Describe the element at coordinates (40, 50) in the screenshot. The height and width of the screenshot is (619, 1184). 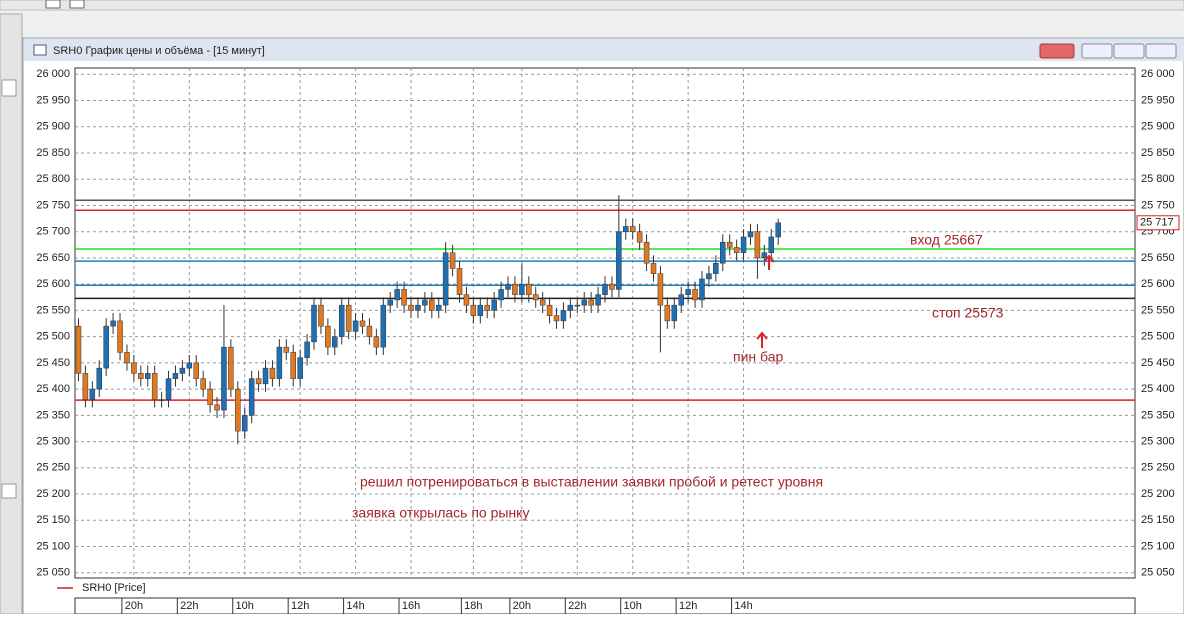
I see `window-icon` at that location.